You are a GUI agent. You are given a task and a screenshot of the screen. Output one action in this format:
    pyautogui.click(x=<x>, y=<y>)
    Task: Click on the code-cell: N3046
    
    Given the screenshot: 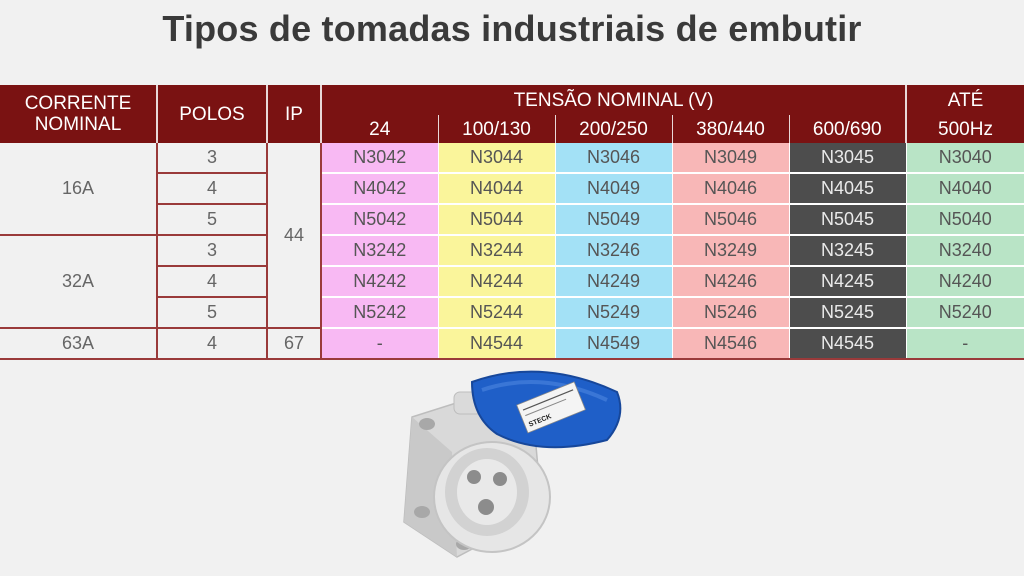 What is the action you would take?
    pyautogui.click(x=614, y=158)
    